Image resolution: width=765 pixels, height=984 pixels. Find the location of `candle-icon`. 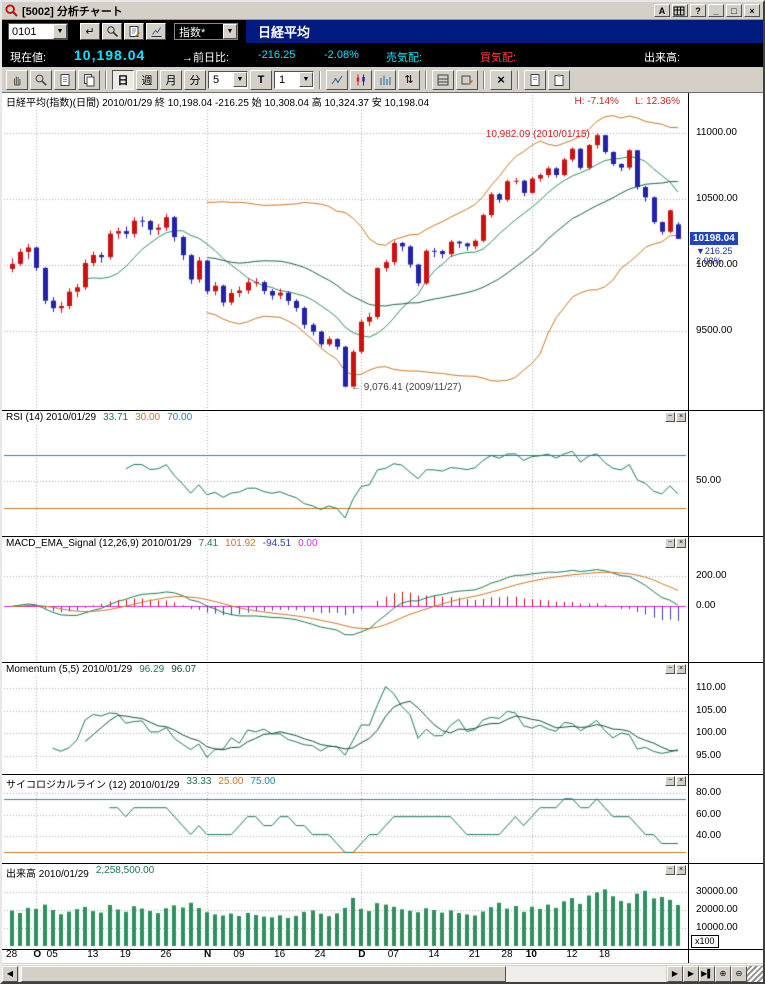

candle-icon is located at coordinates (360, 79).